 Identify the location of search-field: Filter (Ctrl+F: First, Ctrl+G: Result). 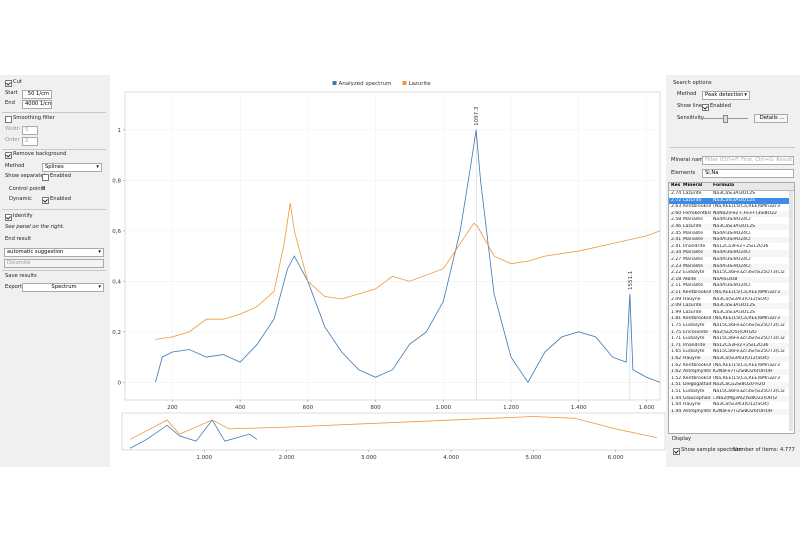
(748, 160).